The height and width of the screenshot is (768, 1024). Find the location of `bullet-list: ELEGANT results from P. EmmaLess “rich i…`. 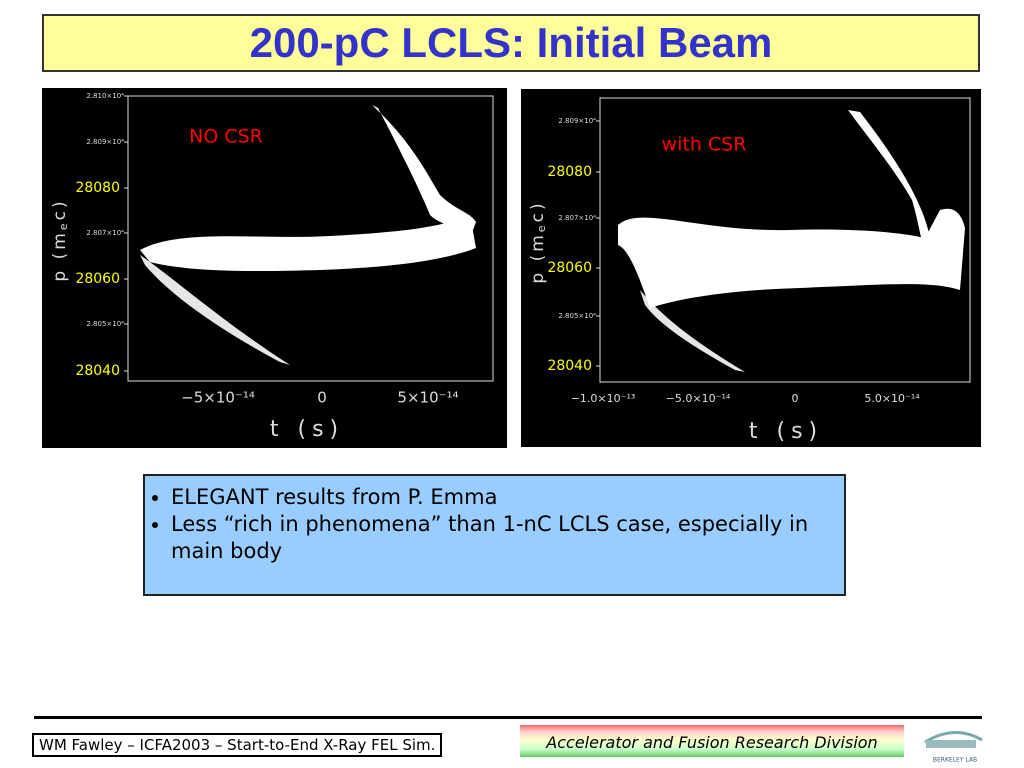

bullet-list: ELEGANT results from P. EmmaLess “rich i… is located at coordinates (494, 524).